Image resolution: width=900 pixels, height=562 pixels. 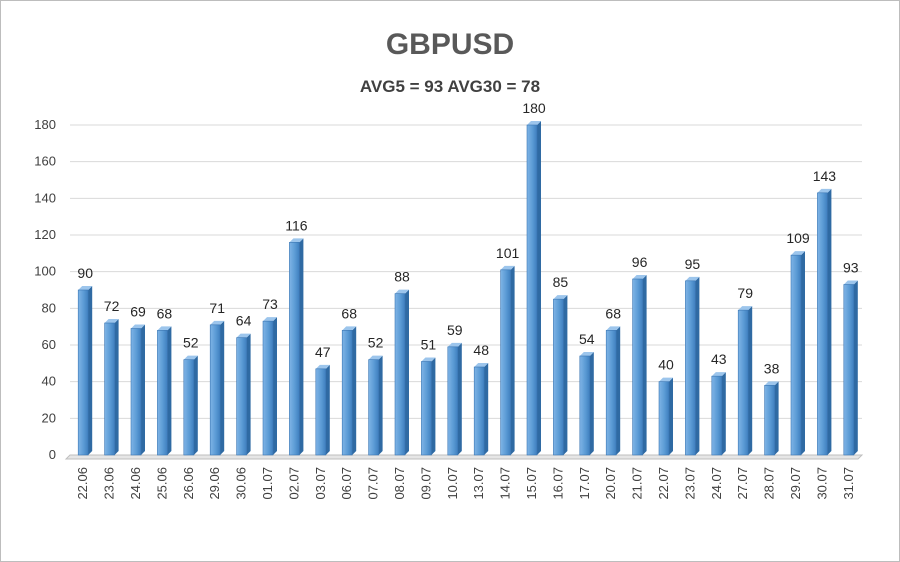 I want to click on data-label: 93, so click(x=851, y=268).